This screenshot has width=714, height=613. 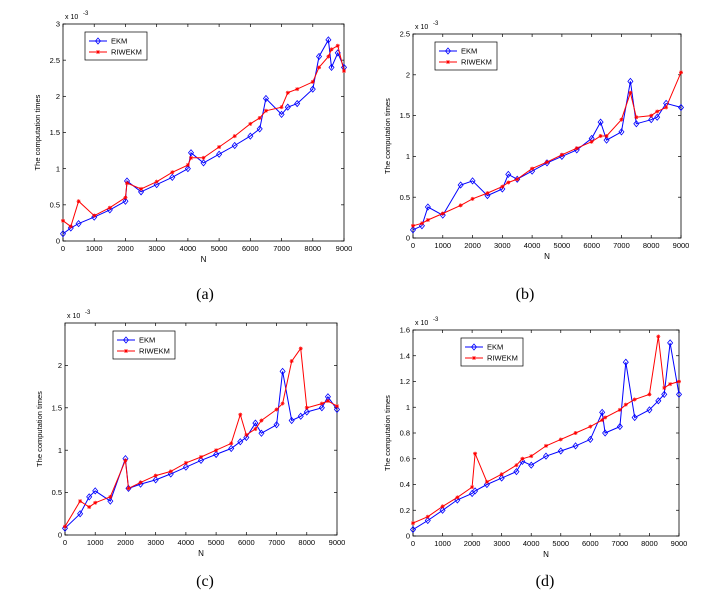 What do you see at coordinates (306, 542) in the screenshot?
I see `panel-3-xtick-label: 8000` at bounding box center [306, 542].